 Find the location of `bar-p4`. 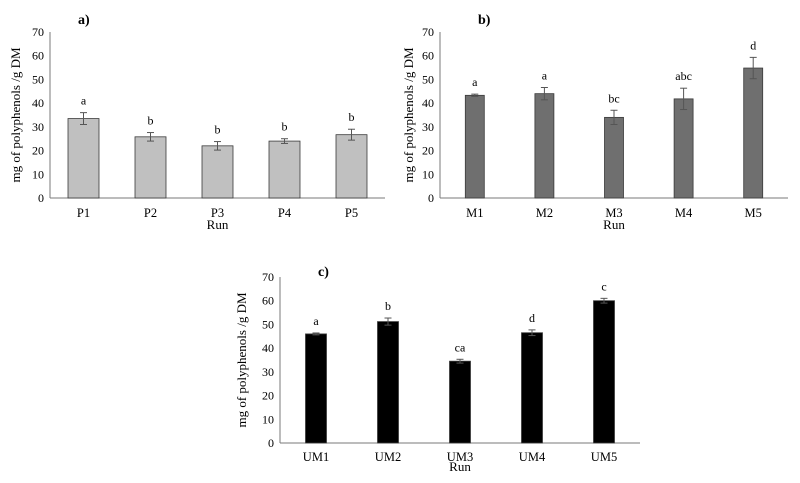

bar-p4 is located at coordinates (284, 169).